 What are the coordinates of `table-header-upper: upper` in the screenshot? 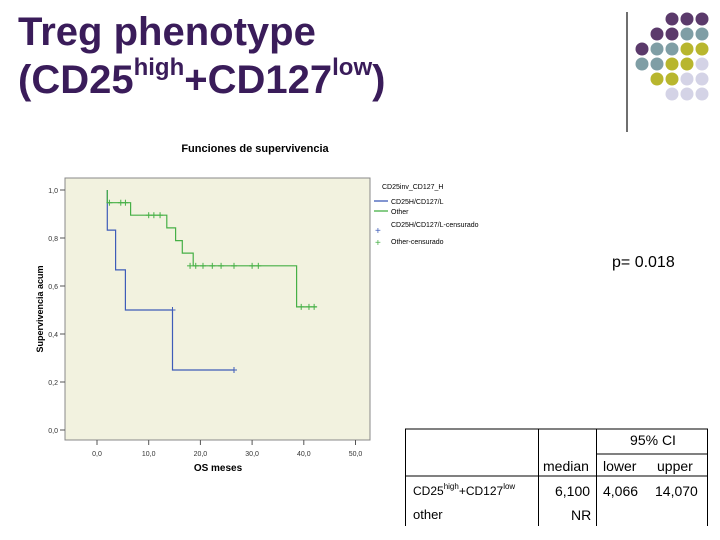 It's located at (675, 466).